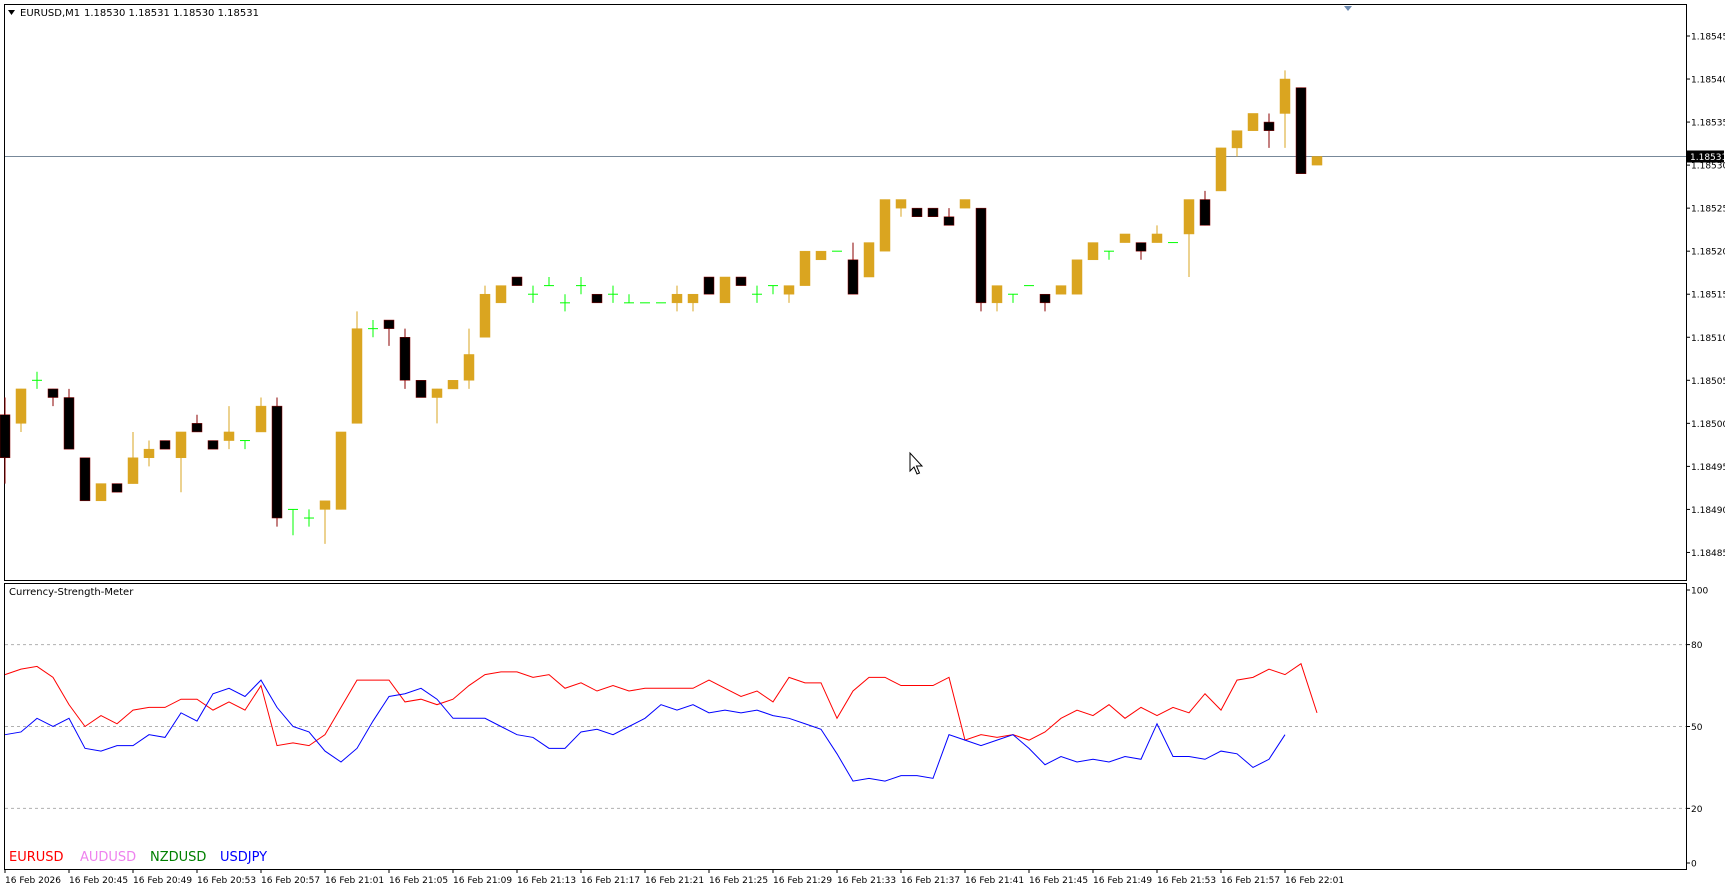 The width and height of the screenshot is (1725, 892). What do you see at coordinates (171, 13) in the screenshot?
I see `ohlc-readout: 1.18530 1.18531 1.18530 1.18531` at bounding box center [171, 13].